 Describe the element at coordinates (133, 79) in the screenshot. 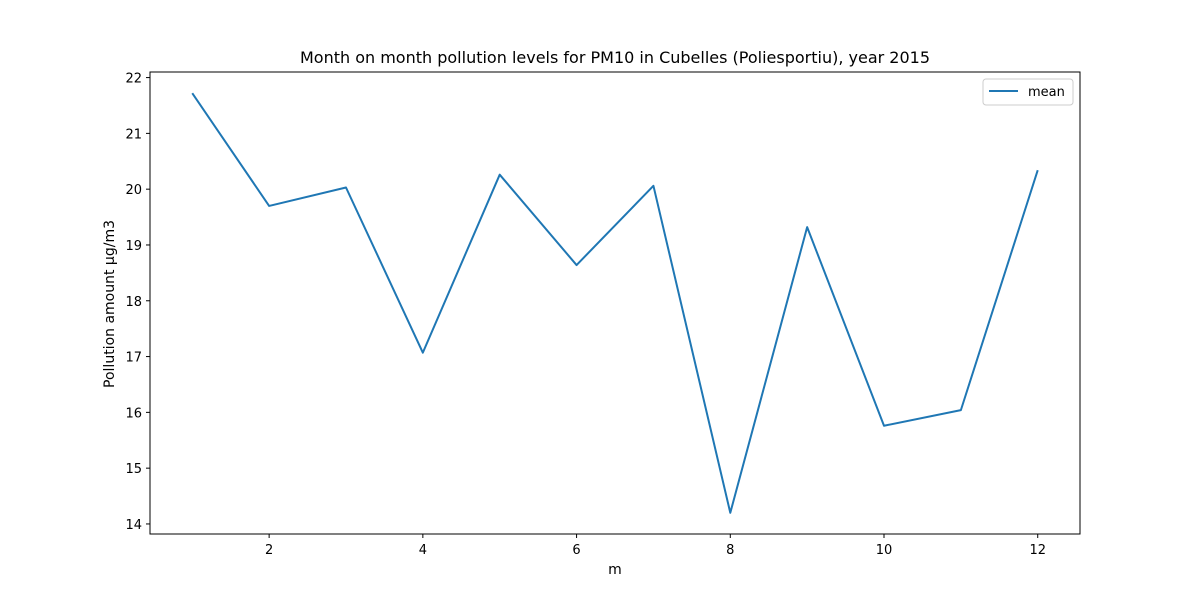

I see `y-tick-label: 22` at that location.